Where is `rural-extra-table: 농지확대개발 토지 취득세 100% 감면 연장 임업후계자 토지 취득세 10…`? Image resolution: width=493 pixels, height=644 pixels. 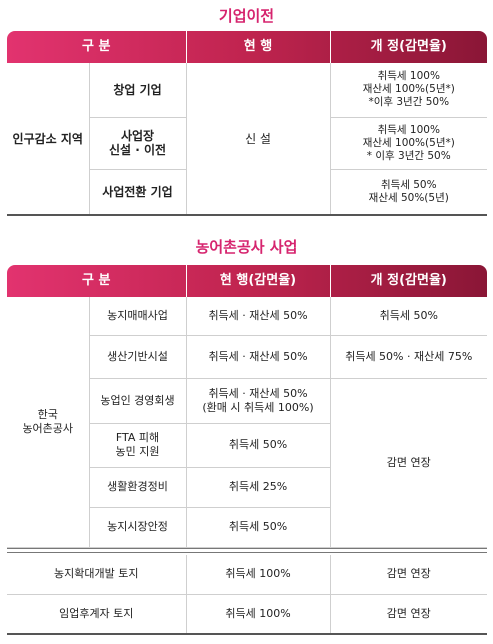 rural-extra-table: 농지확대개발 토지 취득세 100% 감면 연장 임업후계자 토지 취득세 10… is located at coordinates (247, 594).